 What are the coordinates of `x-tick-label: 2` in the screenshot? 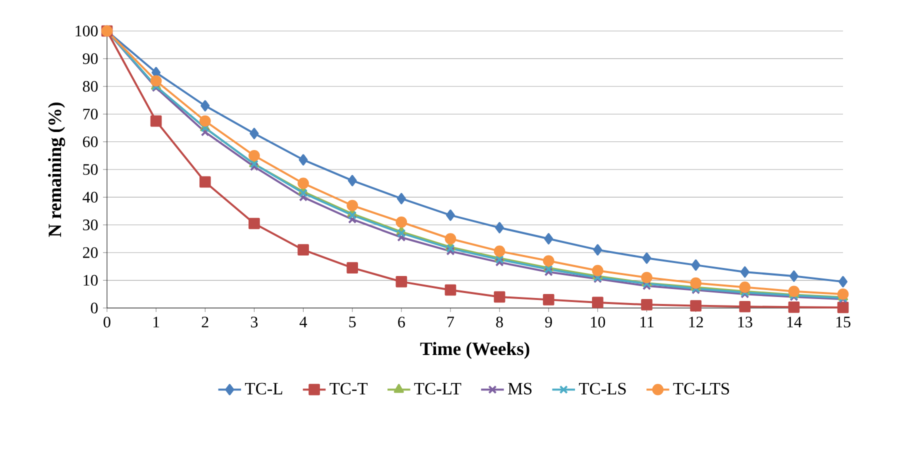 It's located at (205, 322).